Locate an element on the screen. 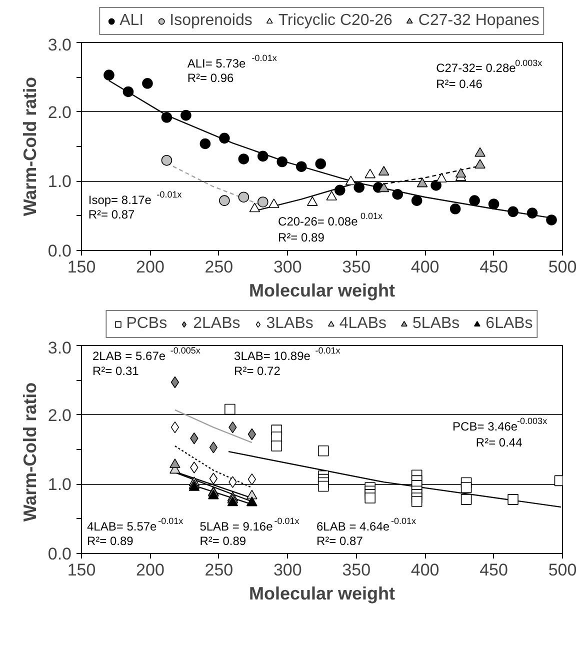 The height and width of the screenshot is (671, 580). annotation: R²= 0.31 is located at coordinates (116, 371).